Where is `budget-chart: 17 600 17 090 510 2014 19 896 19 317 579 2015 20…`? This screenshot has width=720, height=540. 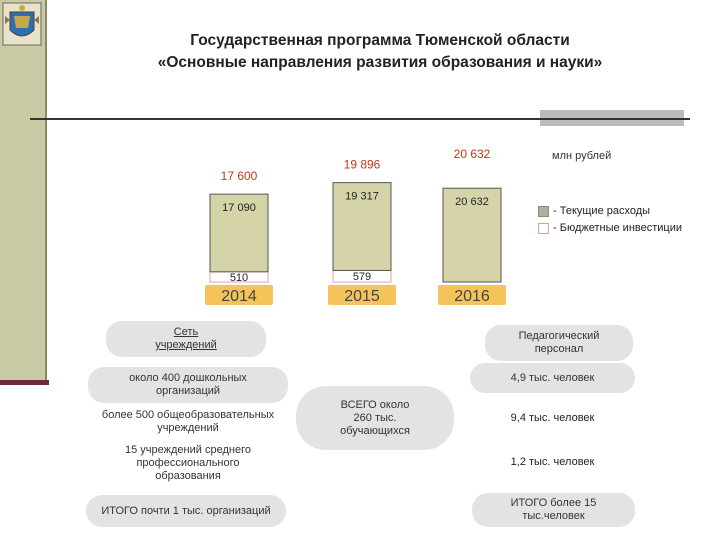
budget-chart: 17 600 17 090 510 2014 19 896 19 317 579 2015 20… is located at coordinates (355, 226).